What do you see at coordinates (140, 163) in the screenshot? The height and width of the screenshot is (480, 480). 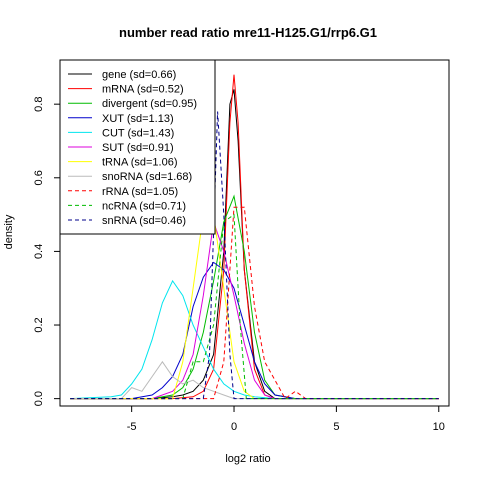 I see `legend-entry: tRNA (sd=1.06)` at bounding box center [140, 163].